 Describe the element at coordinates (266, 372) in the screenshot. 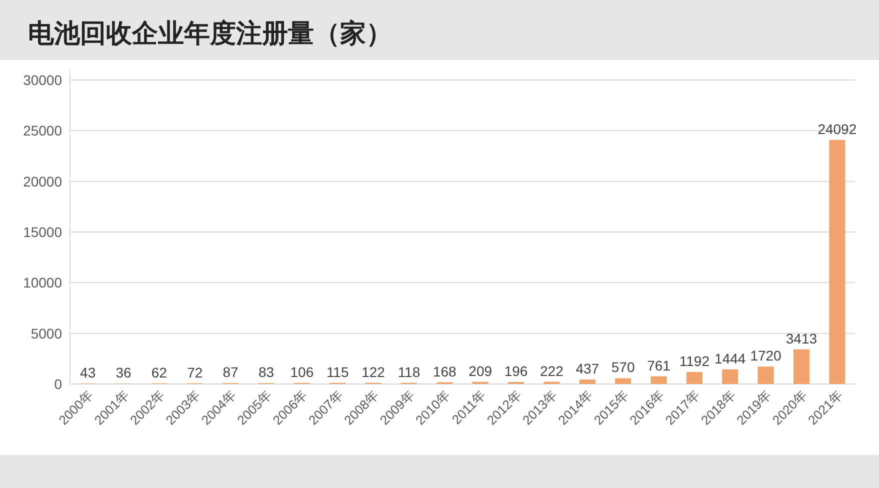

I see `data-label: 83` at that location.